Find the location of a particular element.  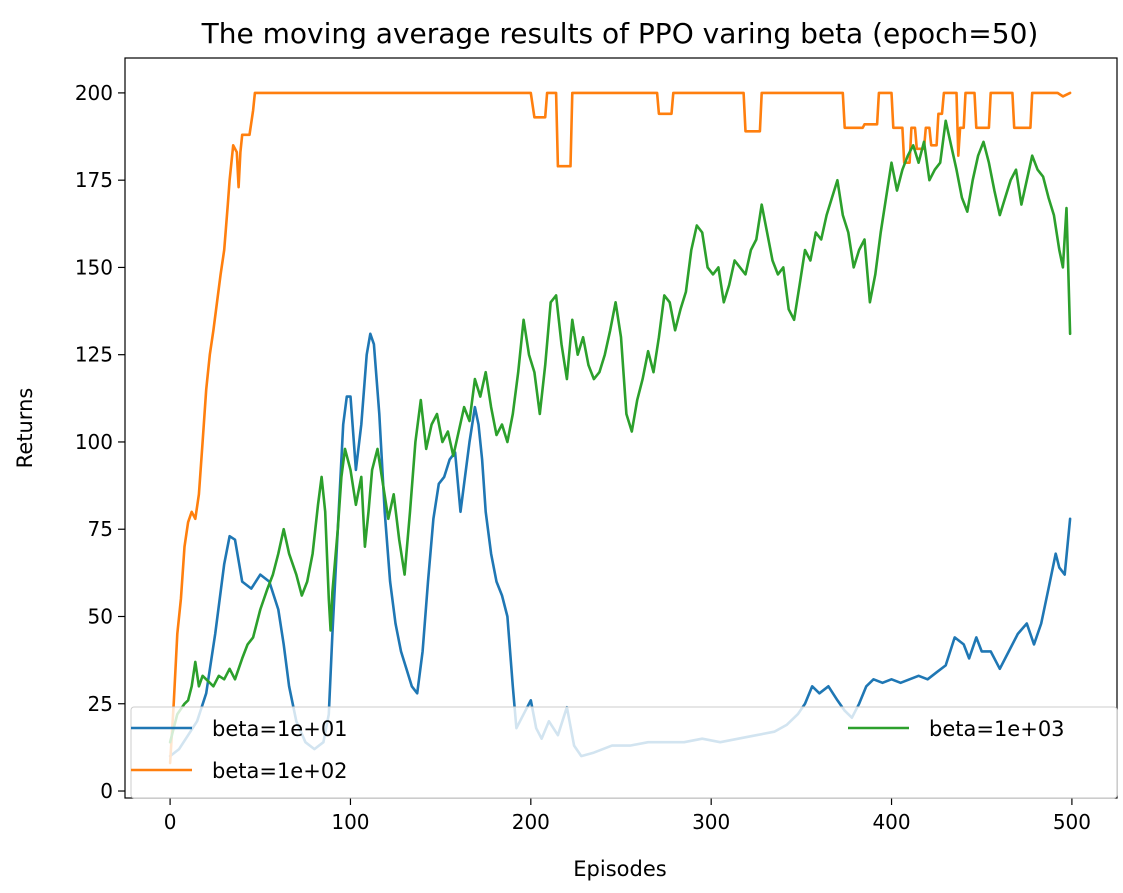

x-axis-ticks: 0 100 200 300 400 500 is located at coordinates (627, 816).